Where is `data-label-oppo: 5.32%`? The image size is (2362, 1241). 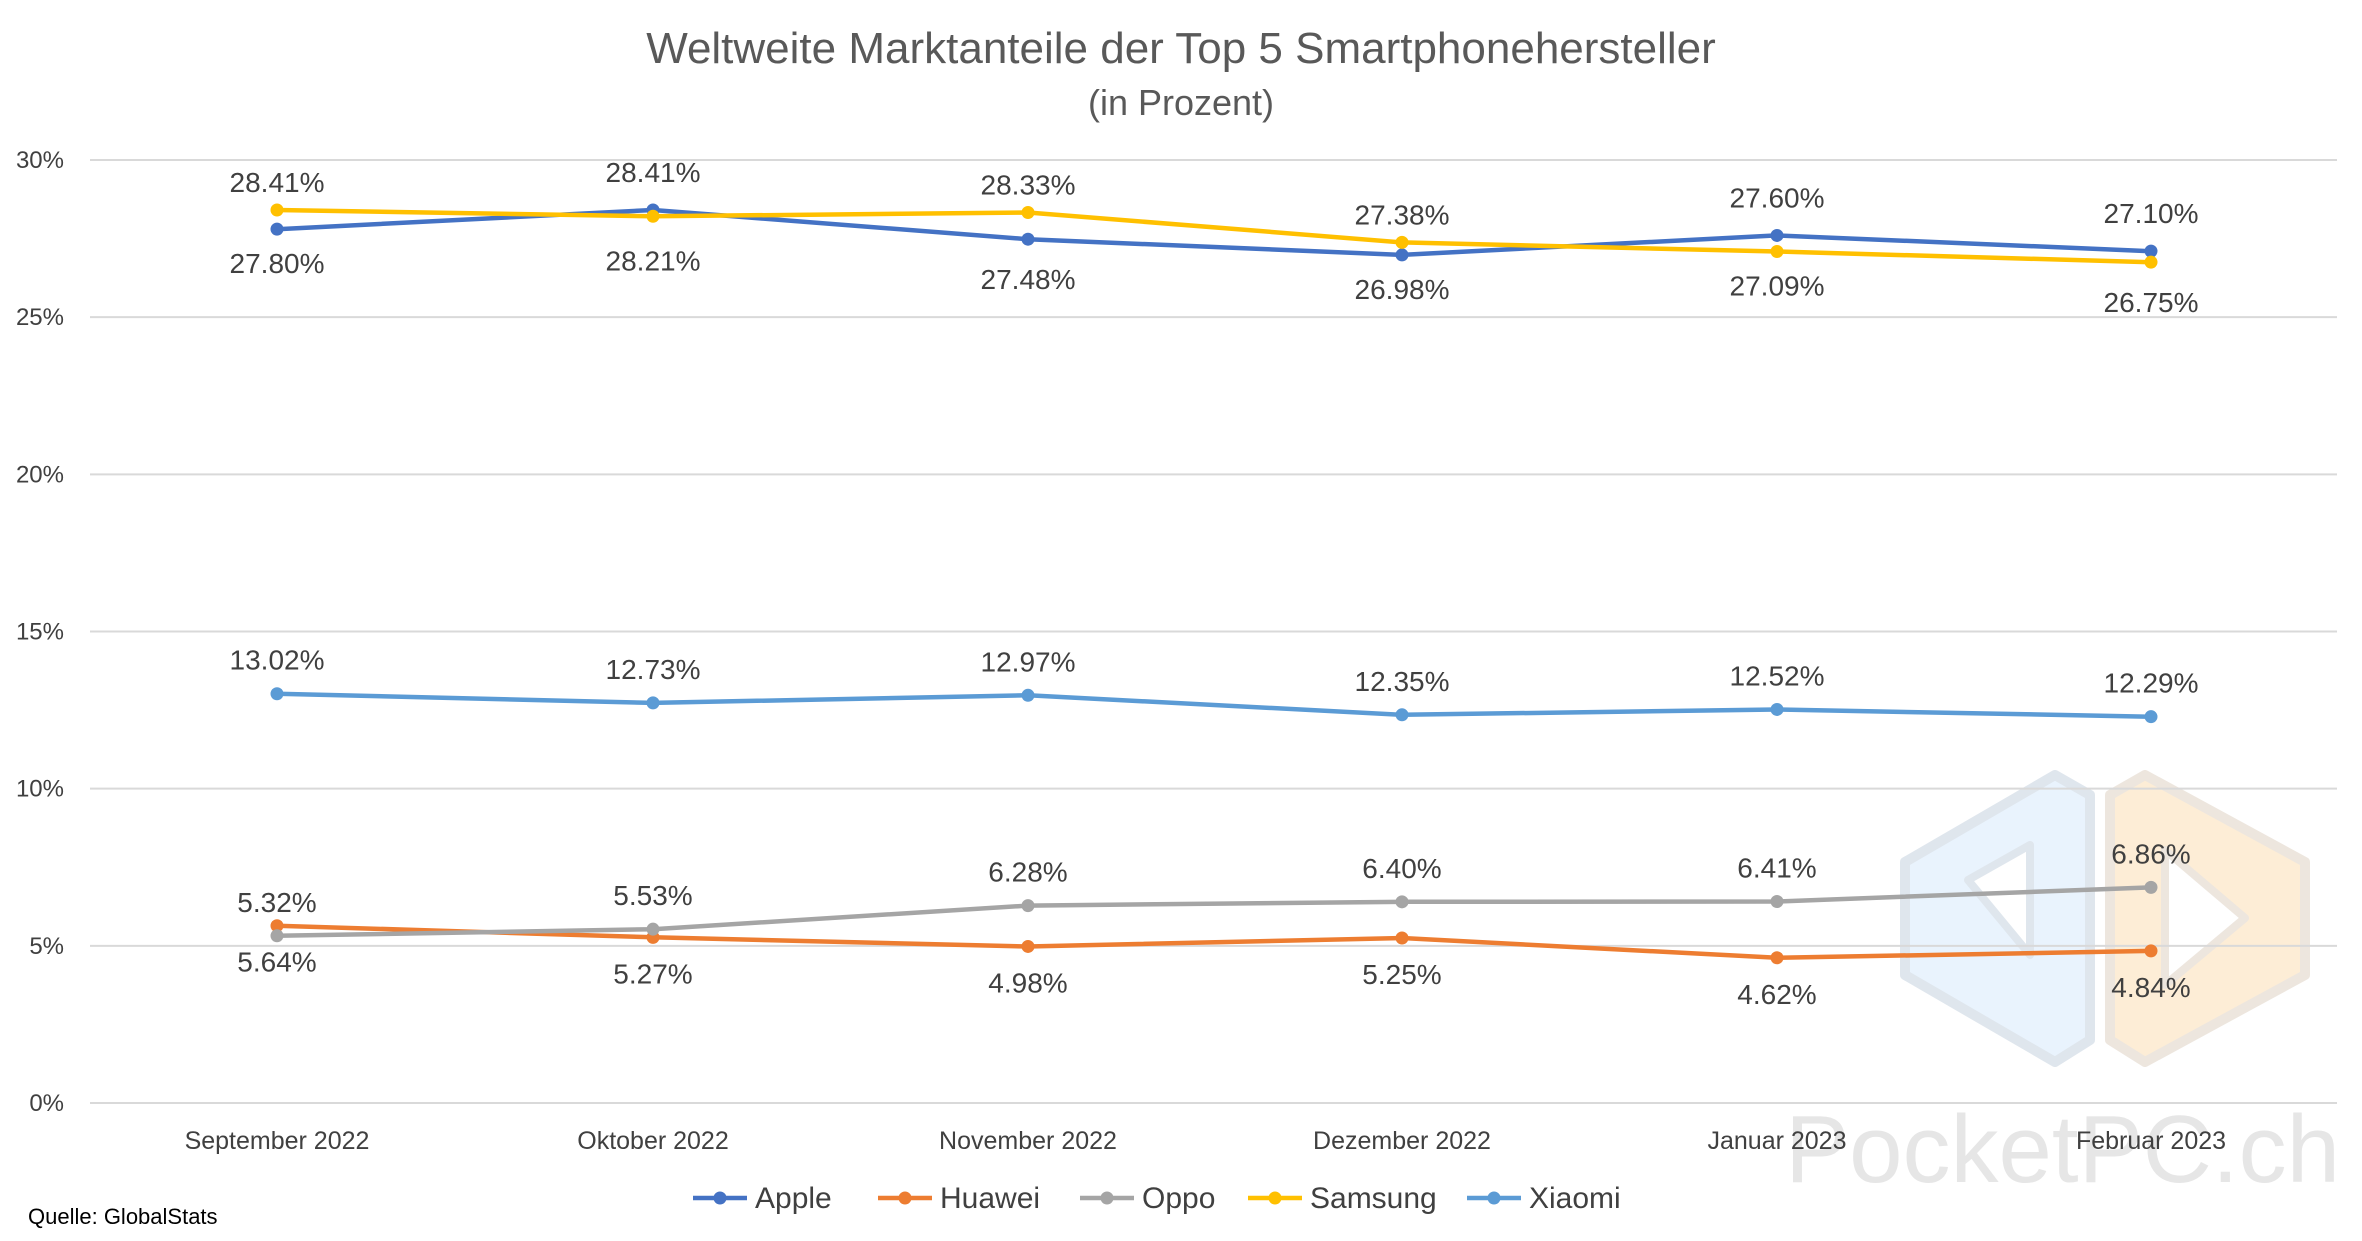
data-label-oppo: 5.32% is located at coordinates (276, 902).